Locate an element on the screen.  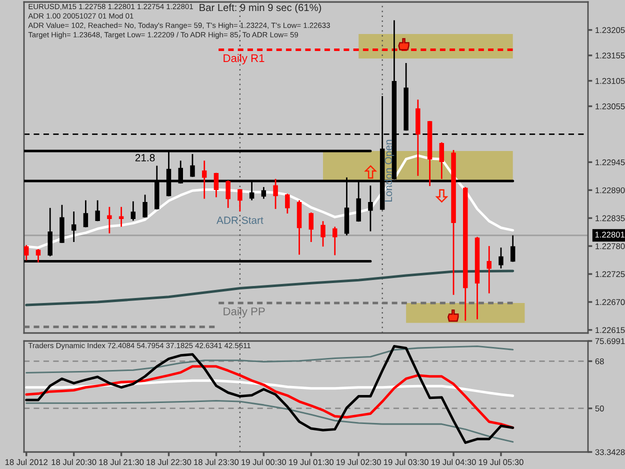
series-label: Daily R1 is located at coordinates (244, 59).